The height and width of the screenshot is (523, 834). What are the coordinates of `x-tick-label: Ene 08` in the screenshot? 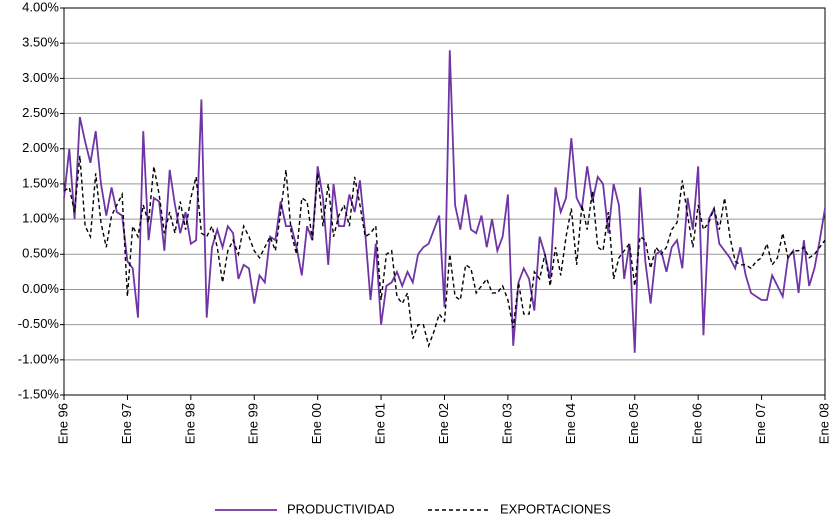 It's located at (823, 423).